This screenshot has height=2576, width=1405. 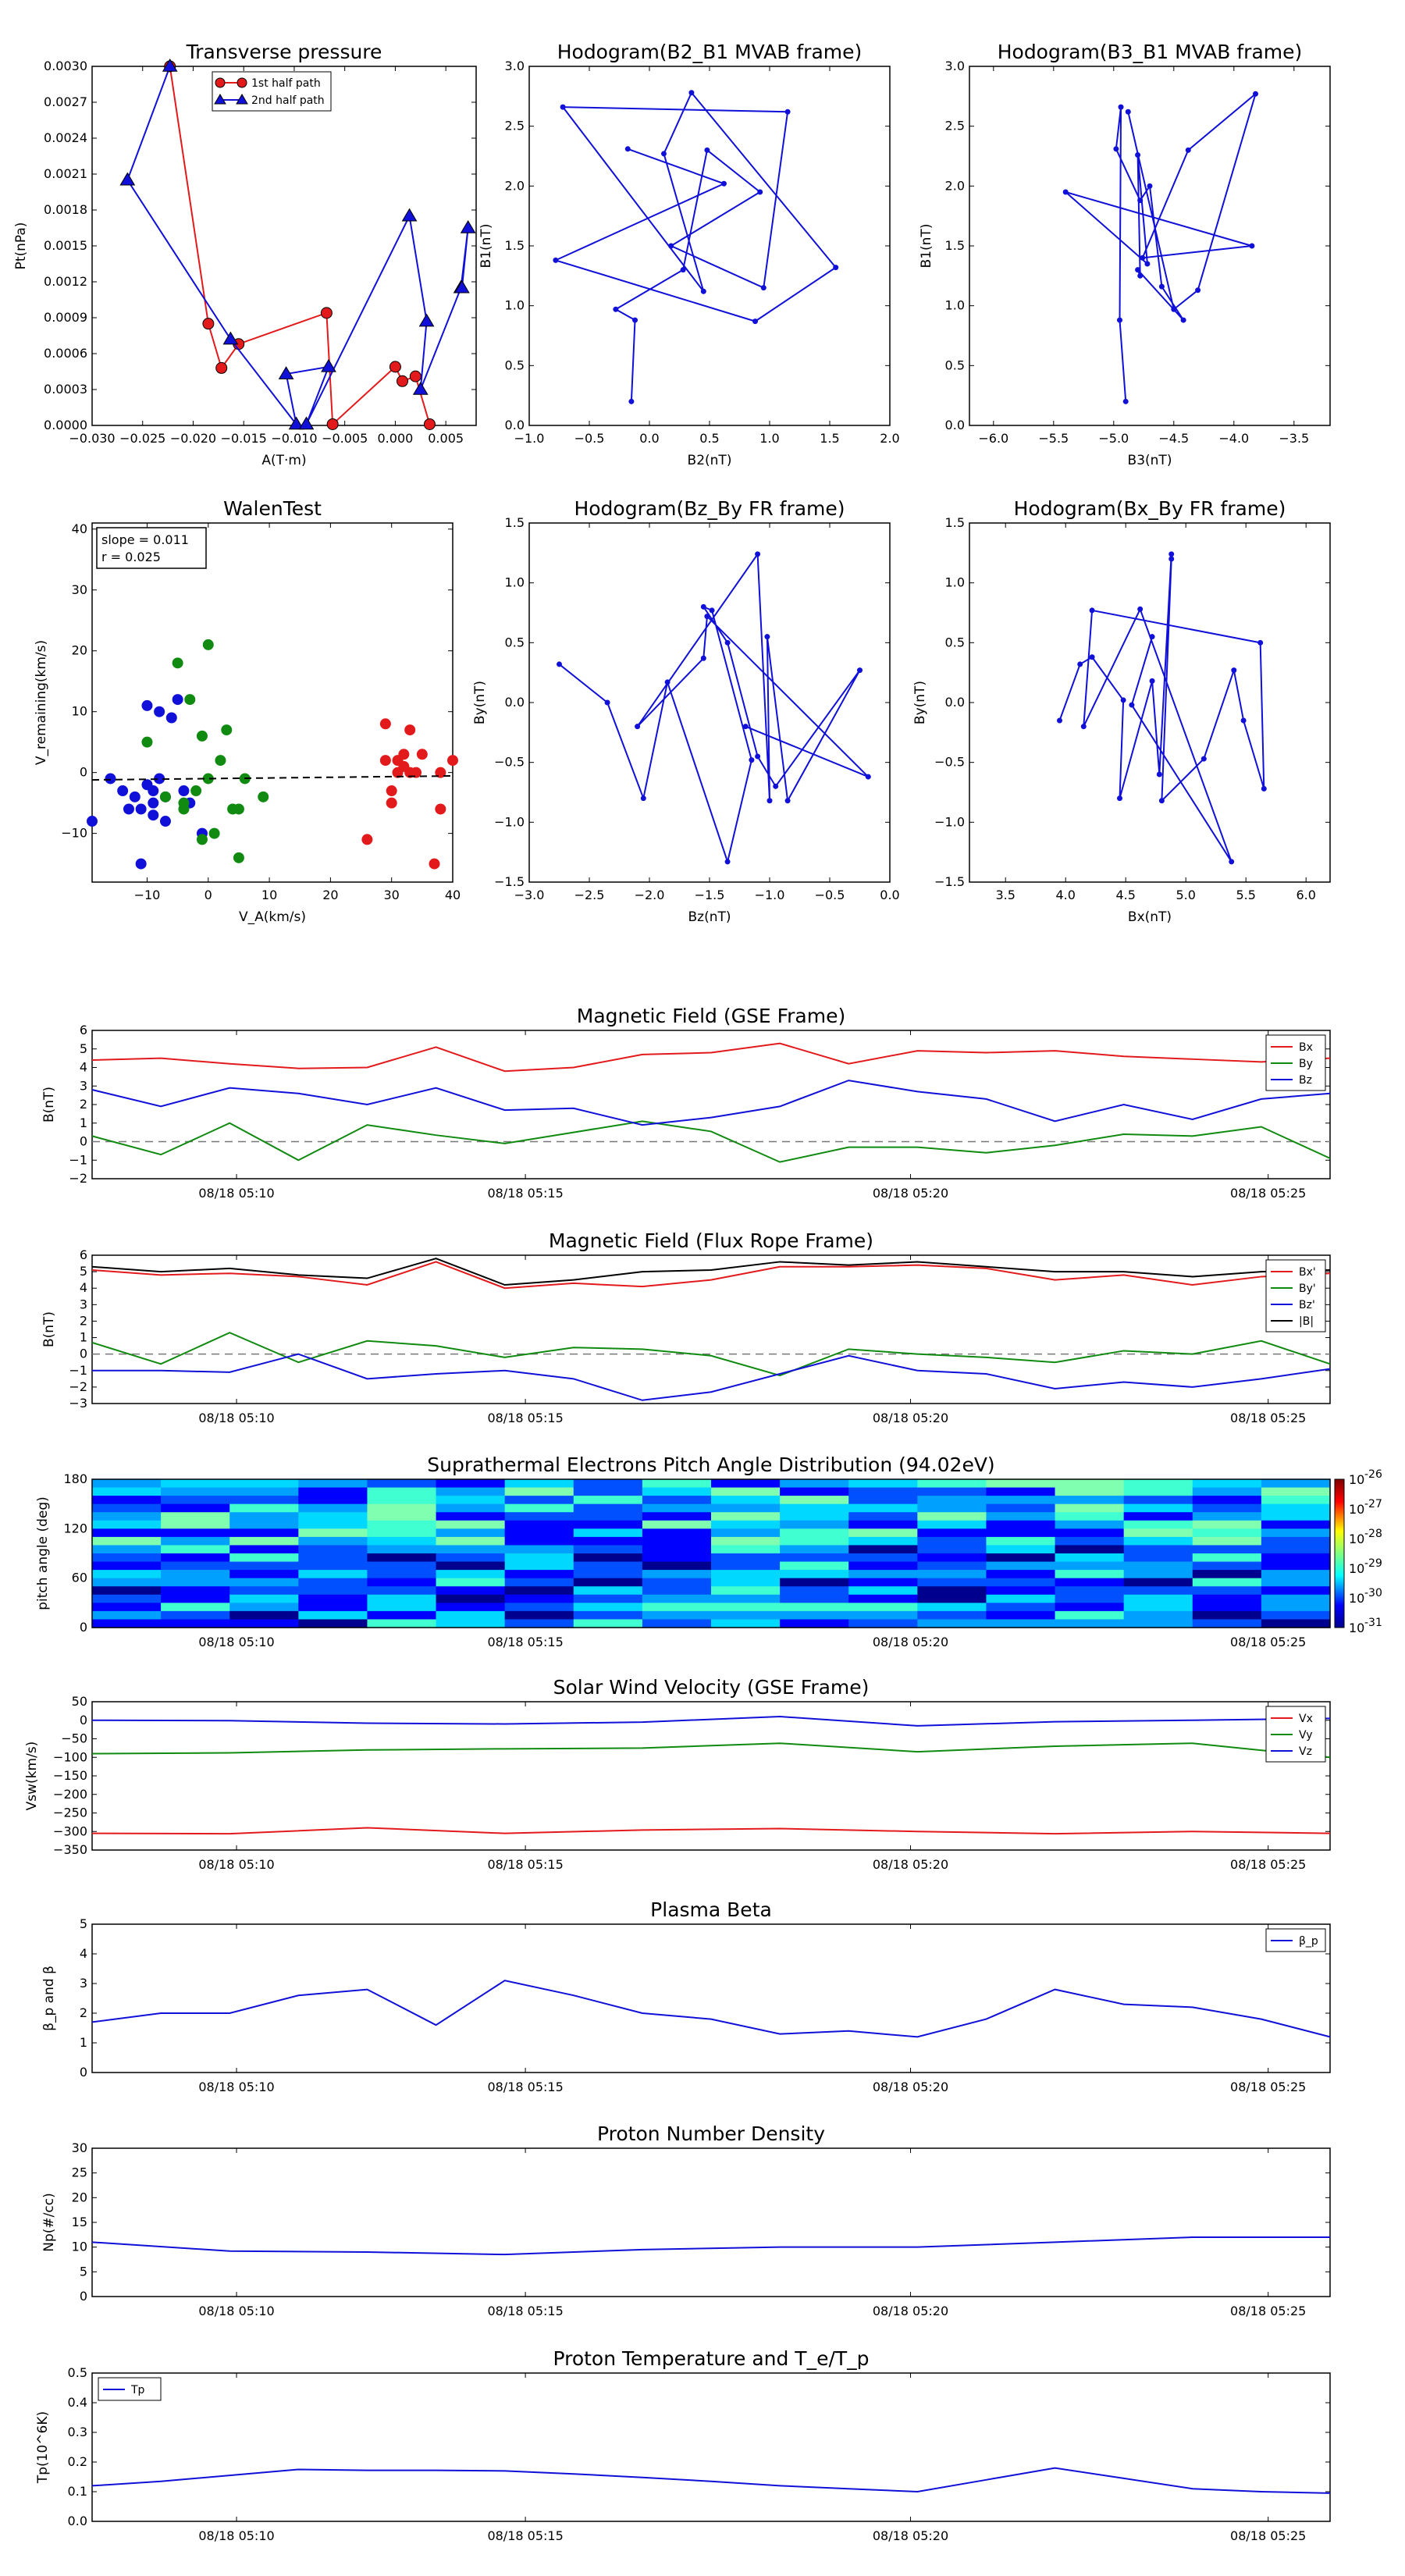 What do you see at coordinates (712, 1687) in the screenshot?
I see `vsw-title: Solar Wind Velocity (GSE Frame)` at bounding box center [712, 1687].